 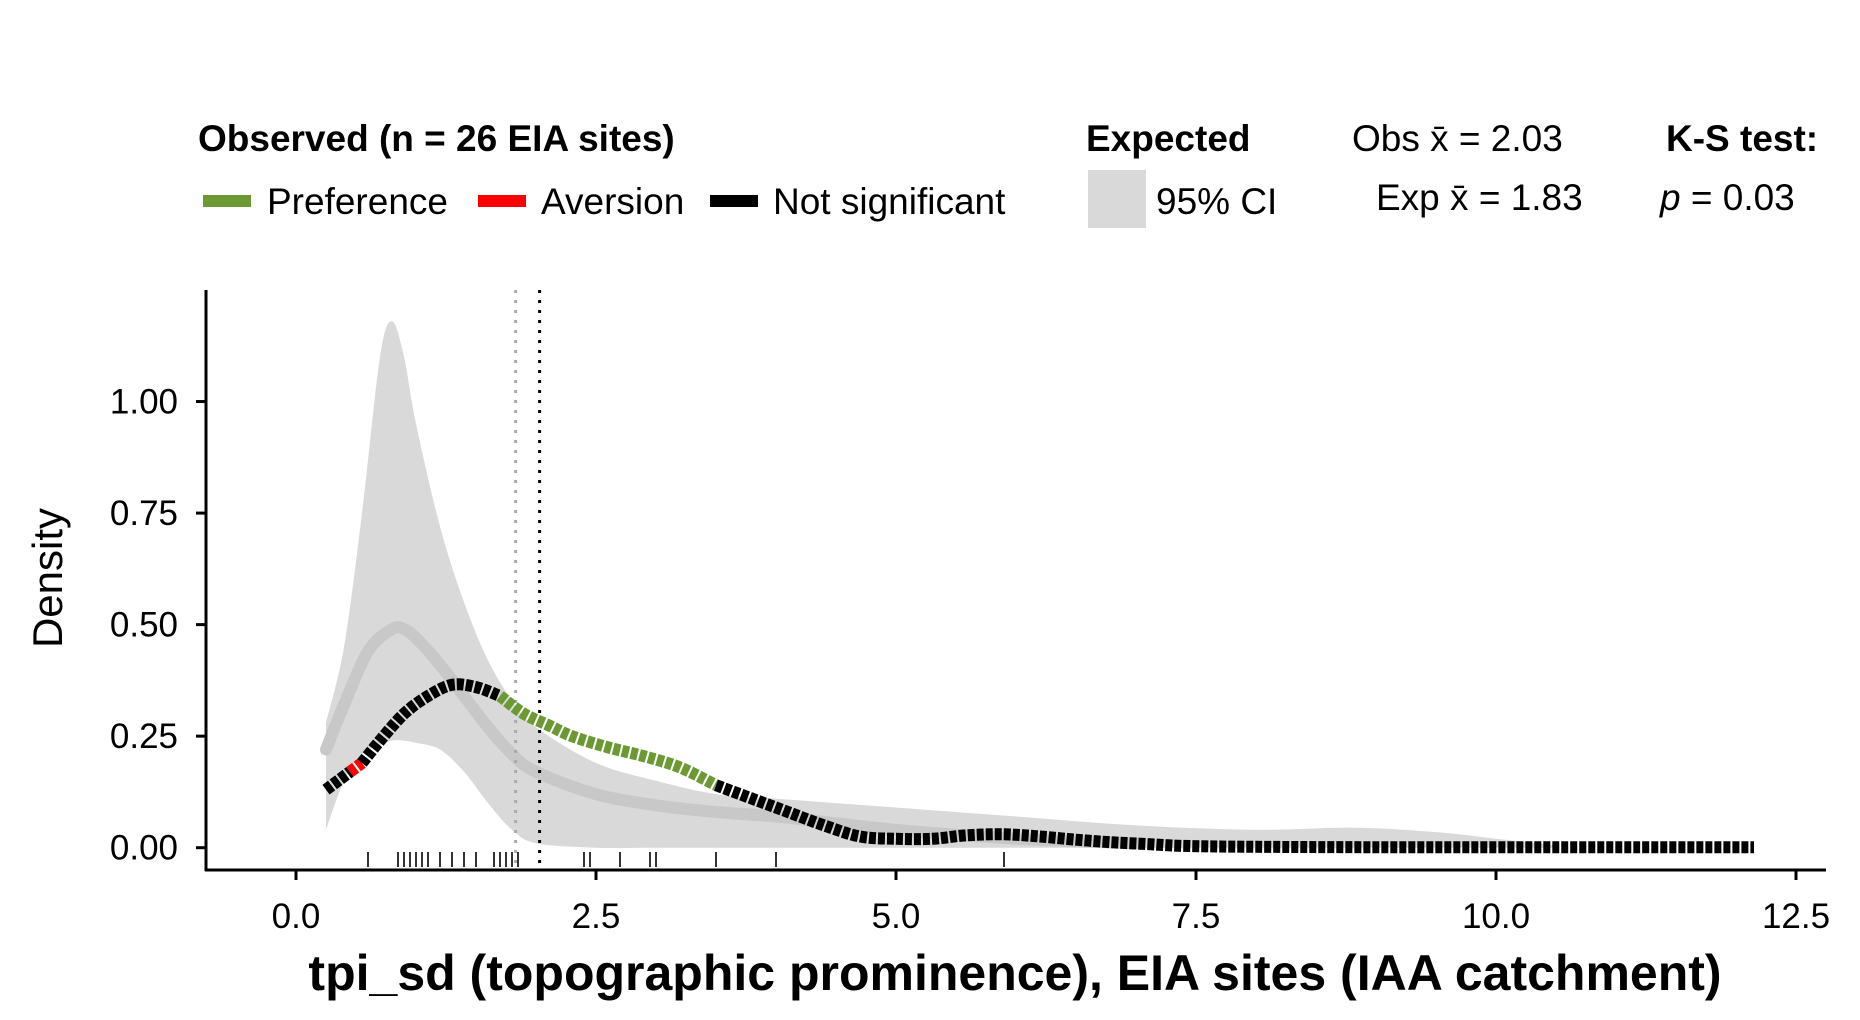 I want to click on mean-lines-layer, so click(x=528, y=580).